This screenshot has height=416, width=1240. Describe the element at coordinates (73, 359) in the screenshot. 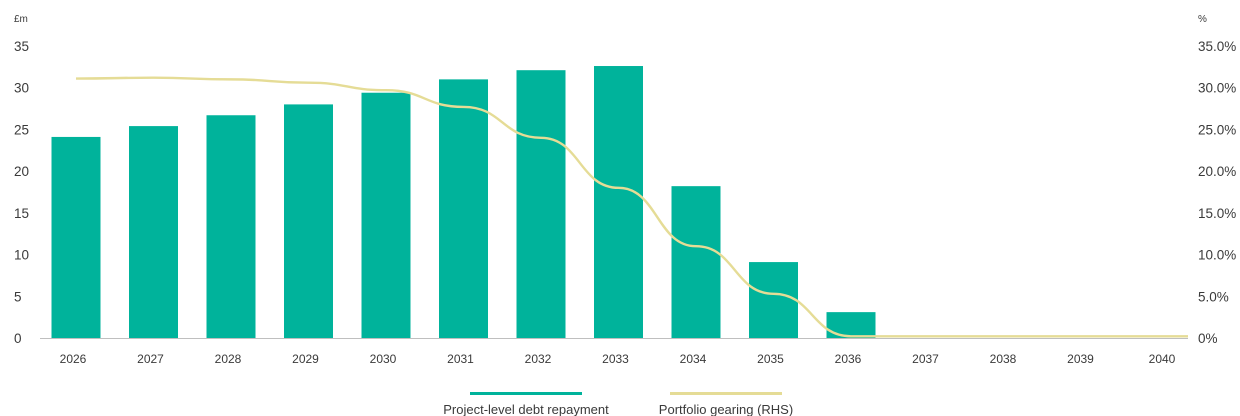

I see `x-tick-label: 2026` at that location.